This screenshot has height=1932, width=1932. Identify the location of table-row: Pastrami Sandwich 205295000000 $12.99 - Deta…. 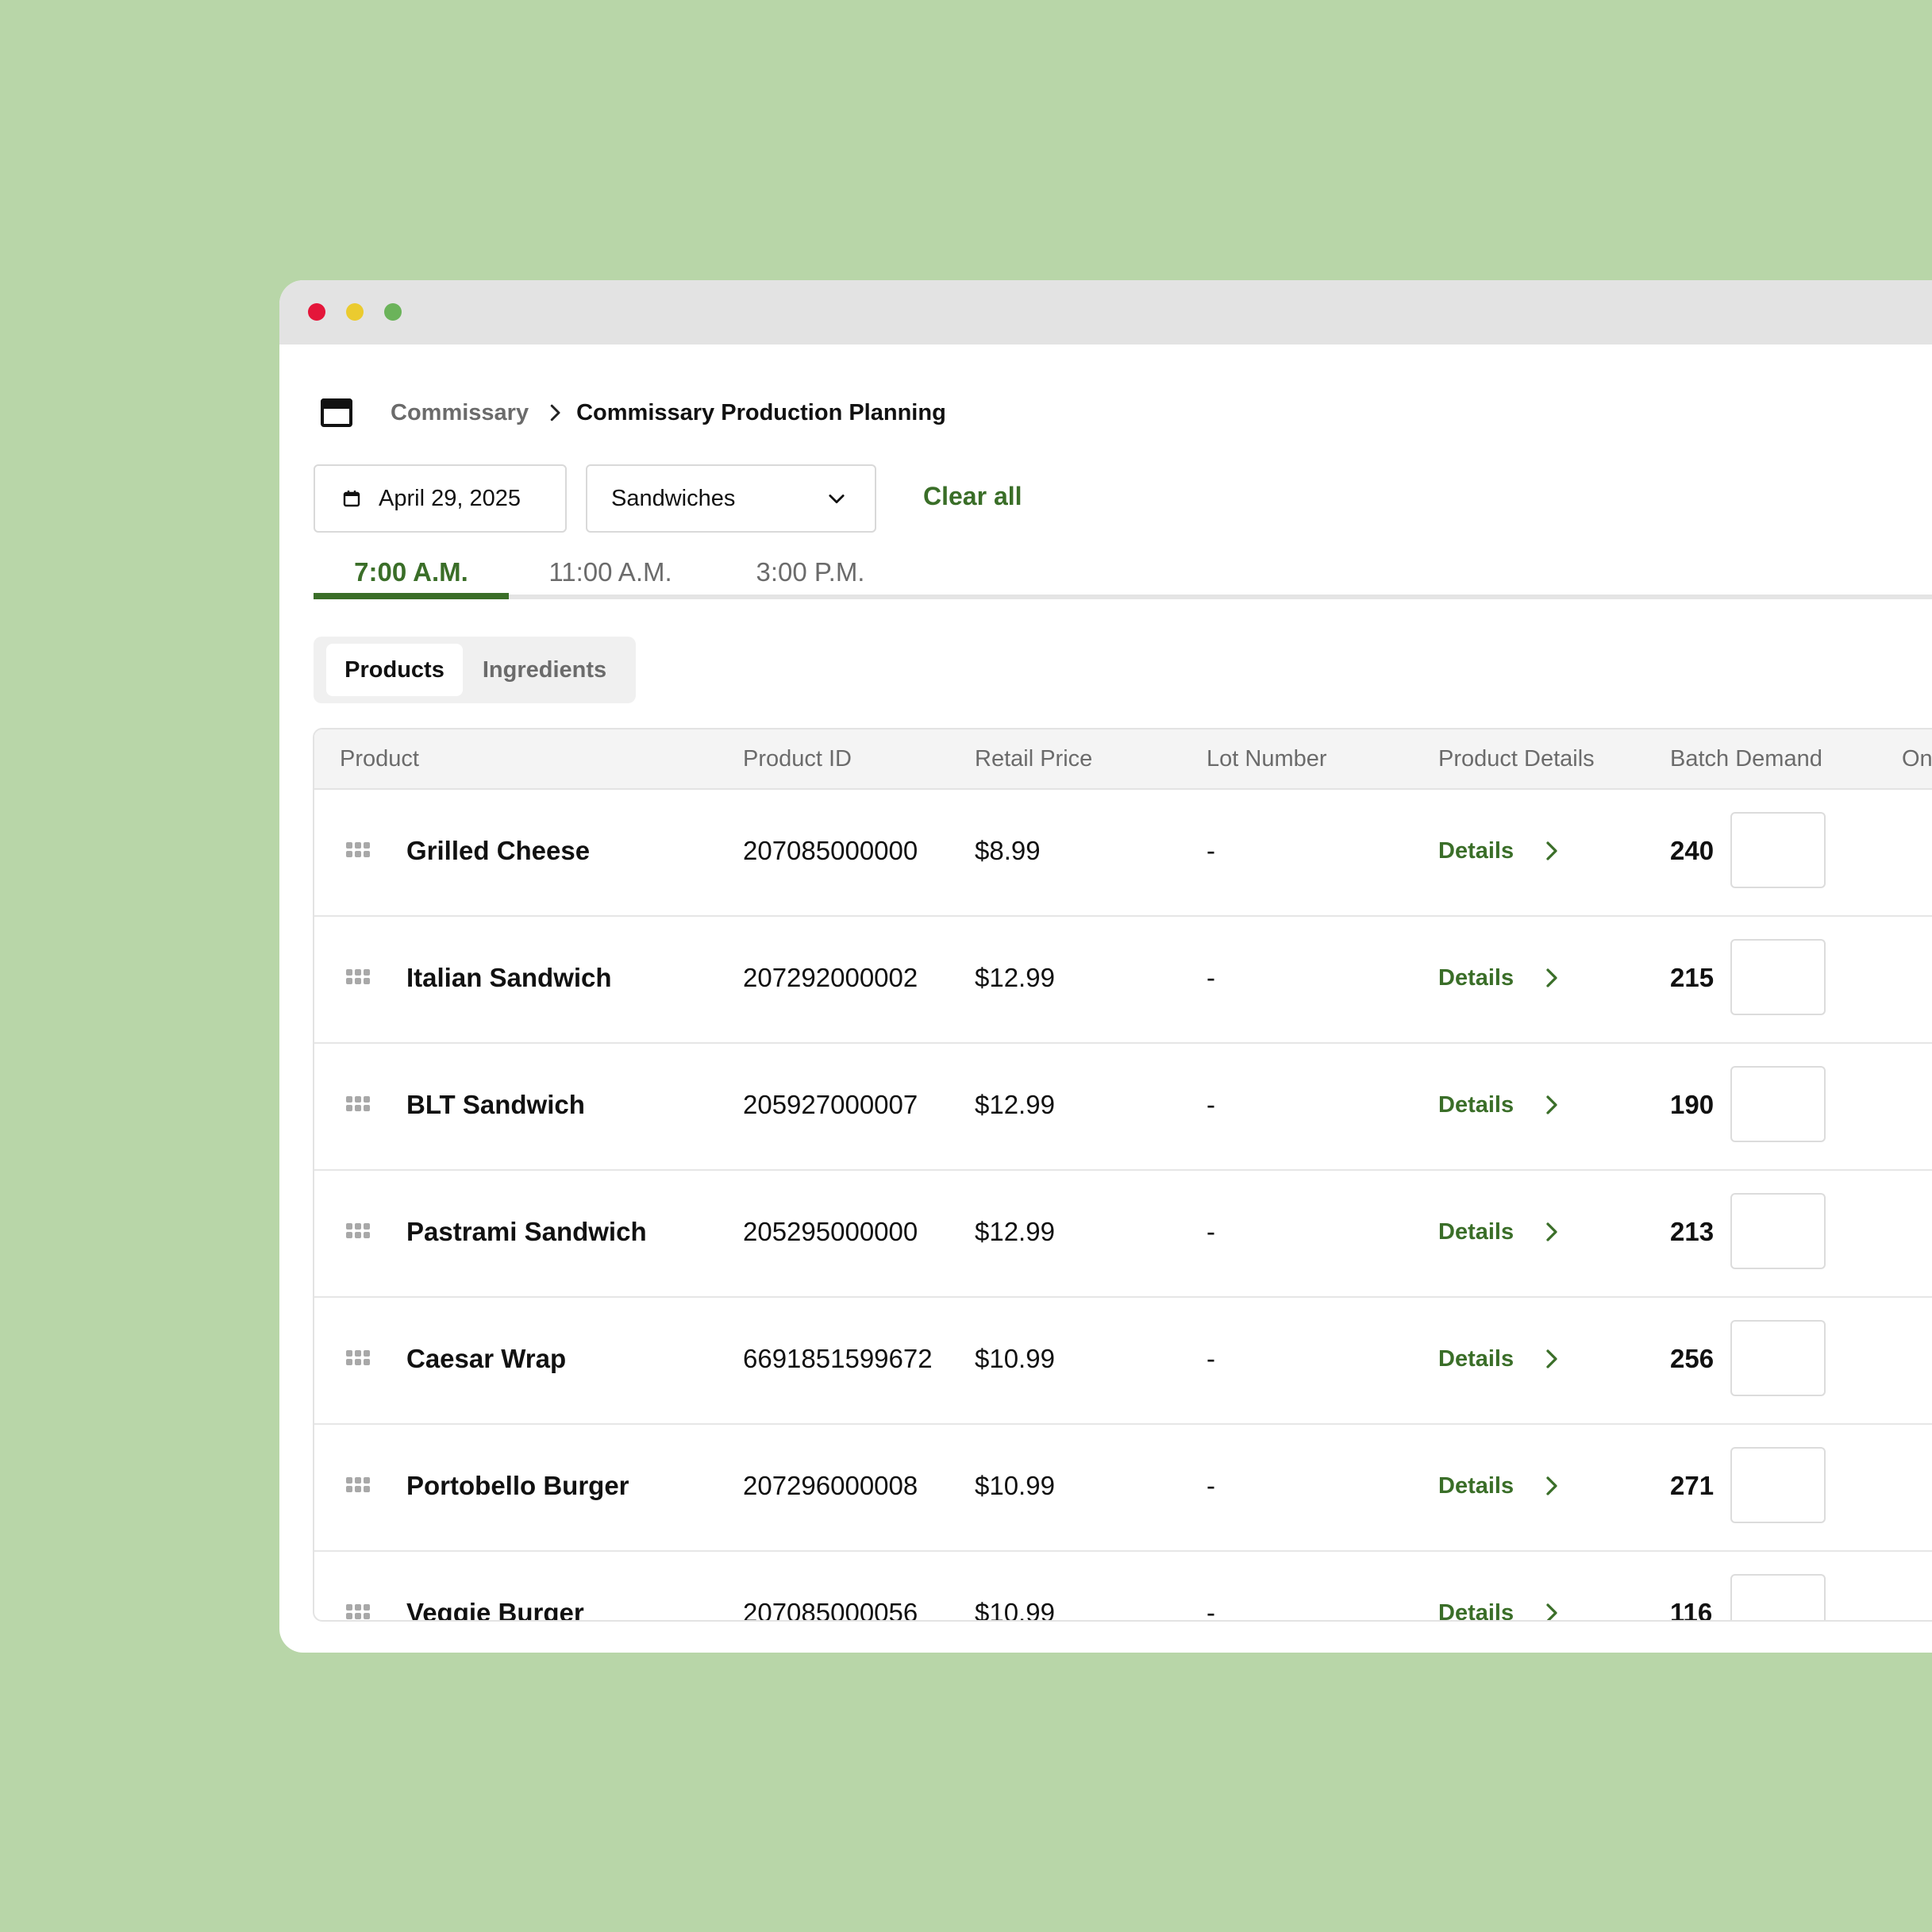
(1123, 1233).